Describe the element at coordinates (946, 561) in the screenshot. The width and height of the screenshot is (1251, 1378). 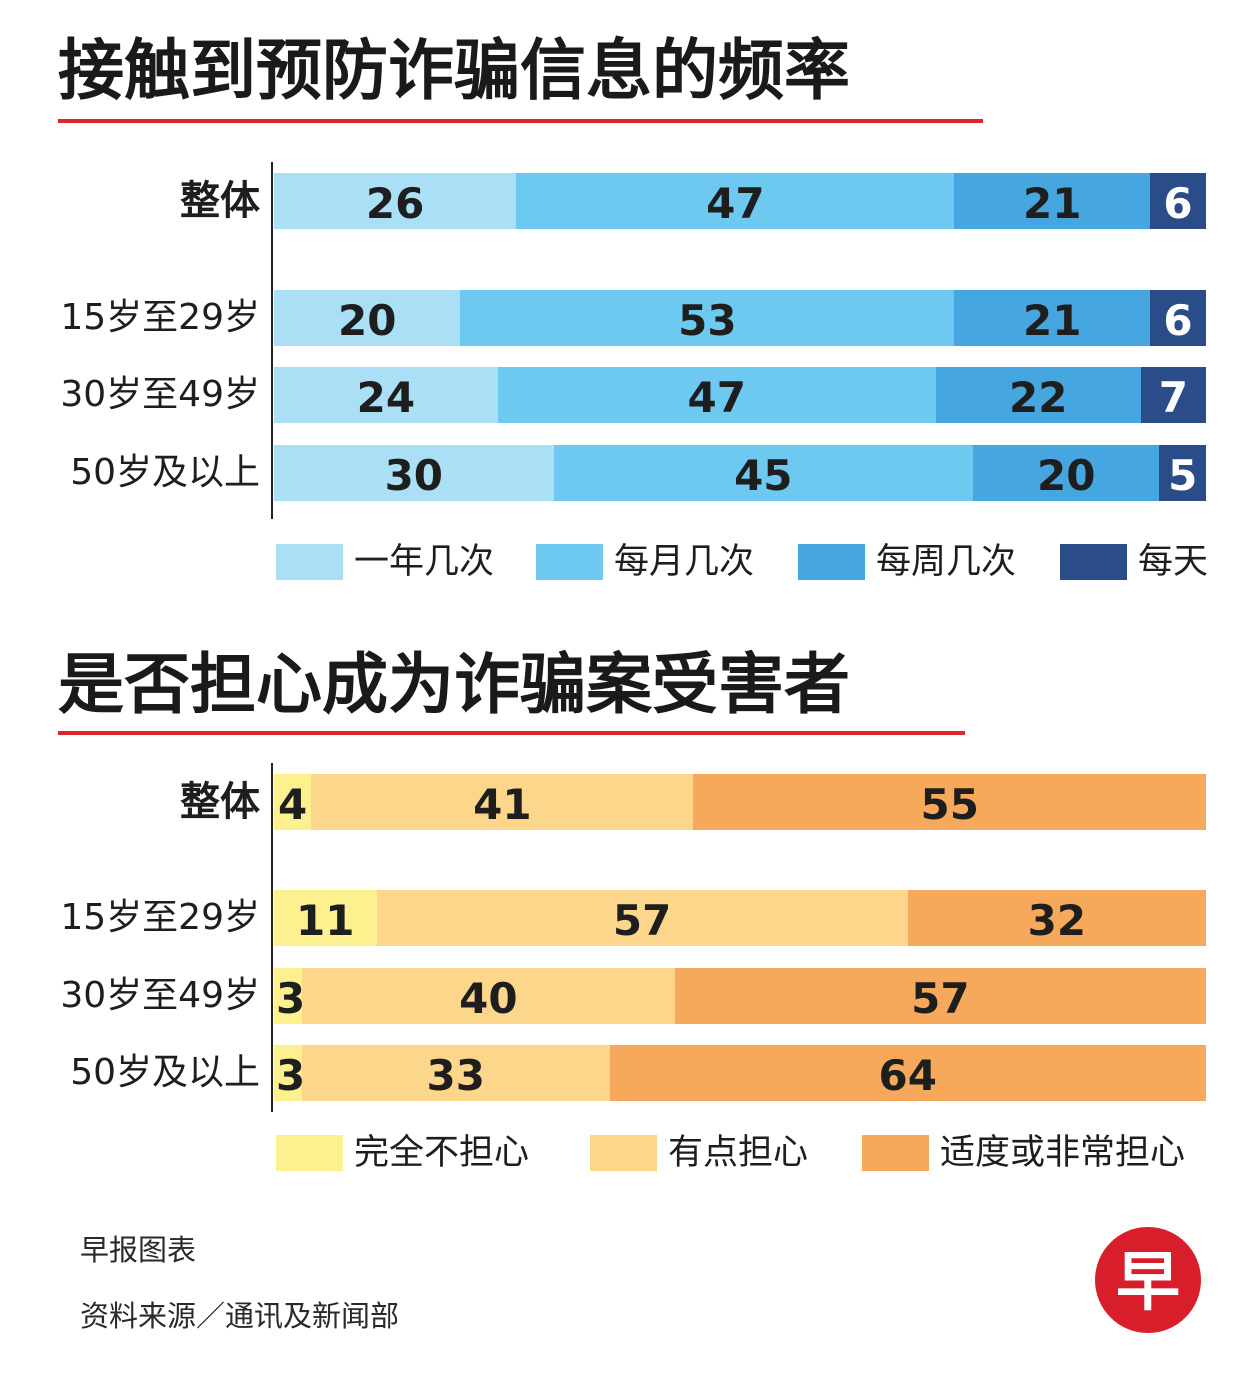
I see `chart-1-legend-label: 每周几次` at that location.